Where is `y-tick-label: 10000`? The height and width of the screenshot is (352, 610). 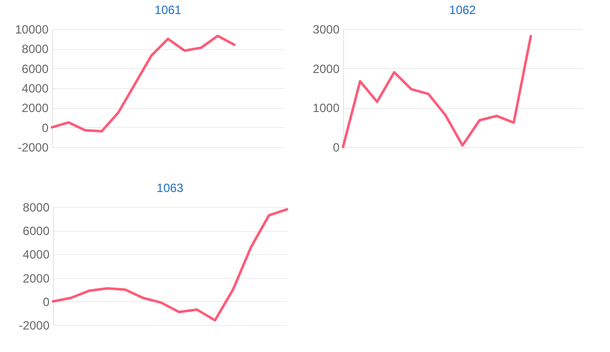
y-tick-label: 10000 is located at coordinates (32, 29).